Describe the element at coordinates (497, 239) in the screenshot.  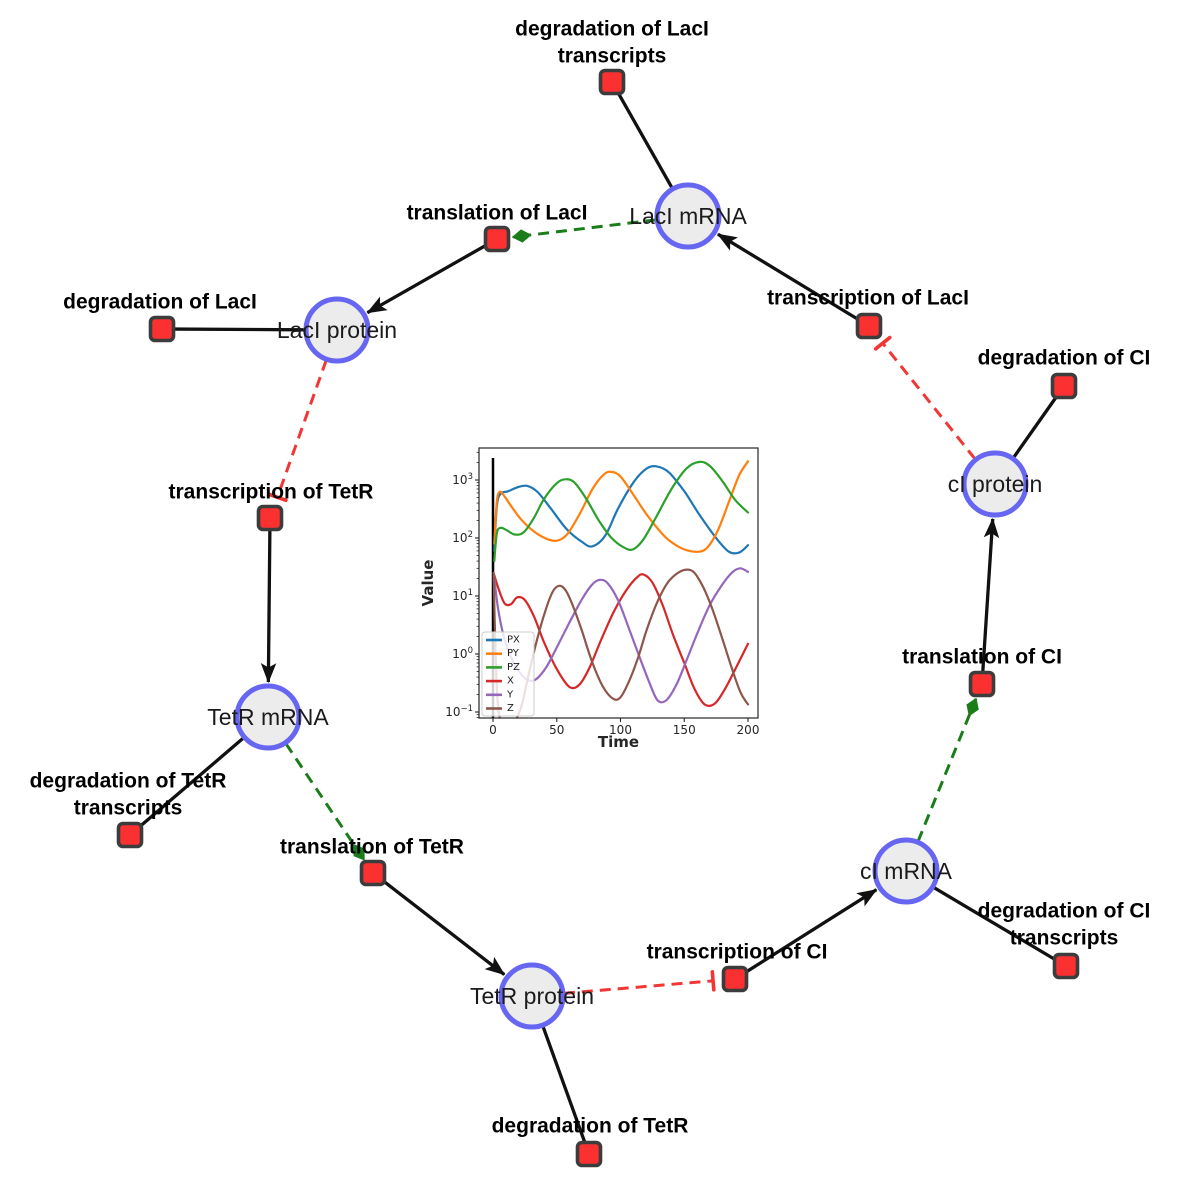
I see `reaction-node-transl_lacI` at that location.